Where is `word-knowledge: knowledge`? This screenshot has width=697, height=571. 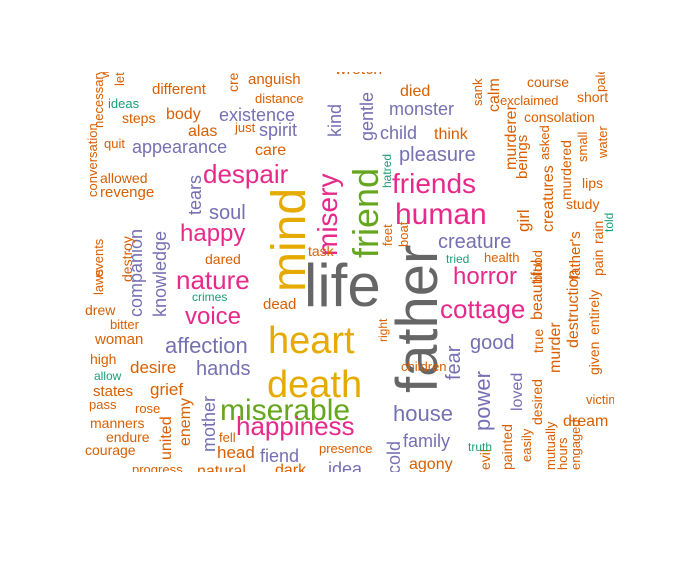 word-knowledge: knowledge is located at coordinates (160, 273).